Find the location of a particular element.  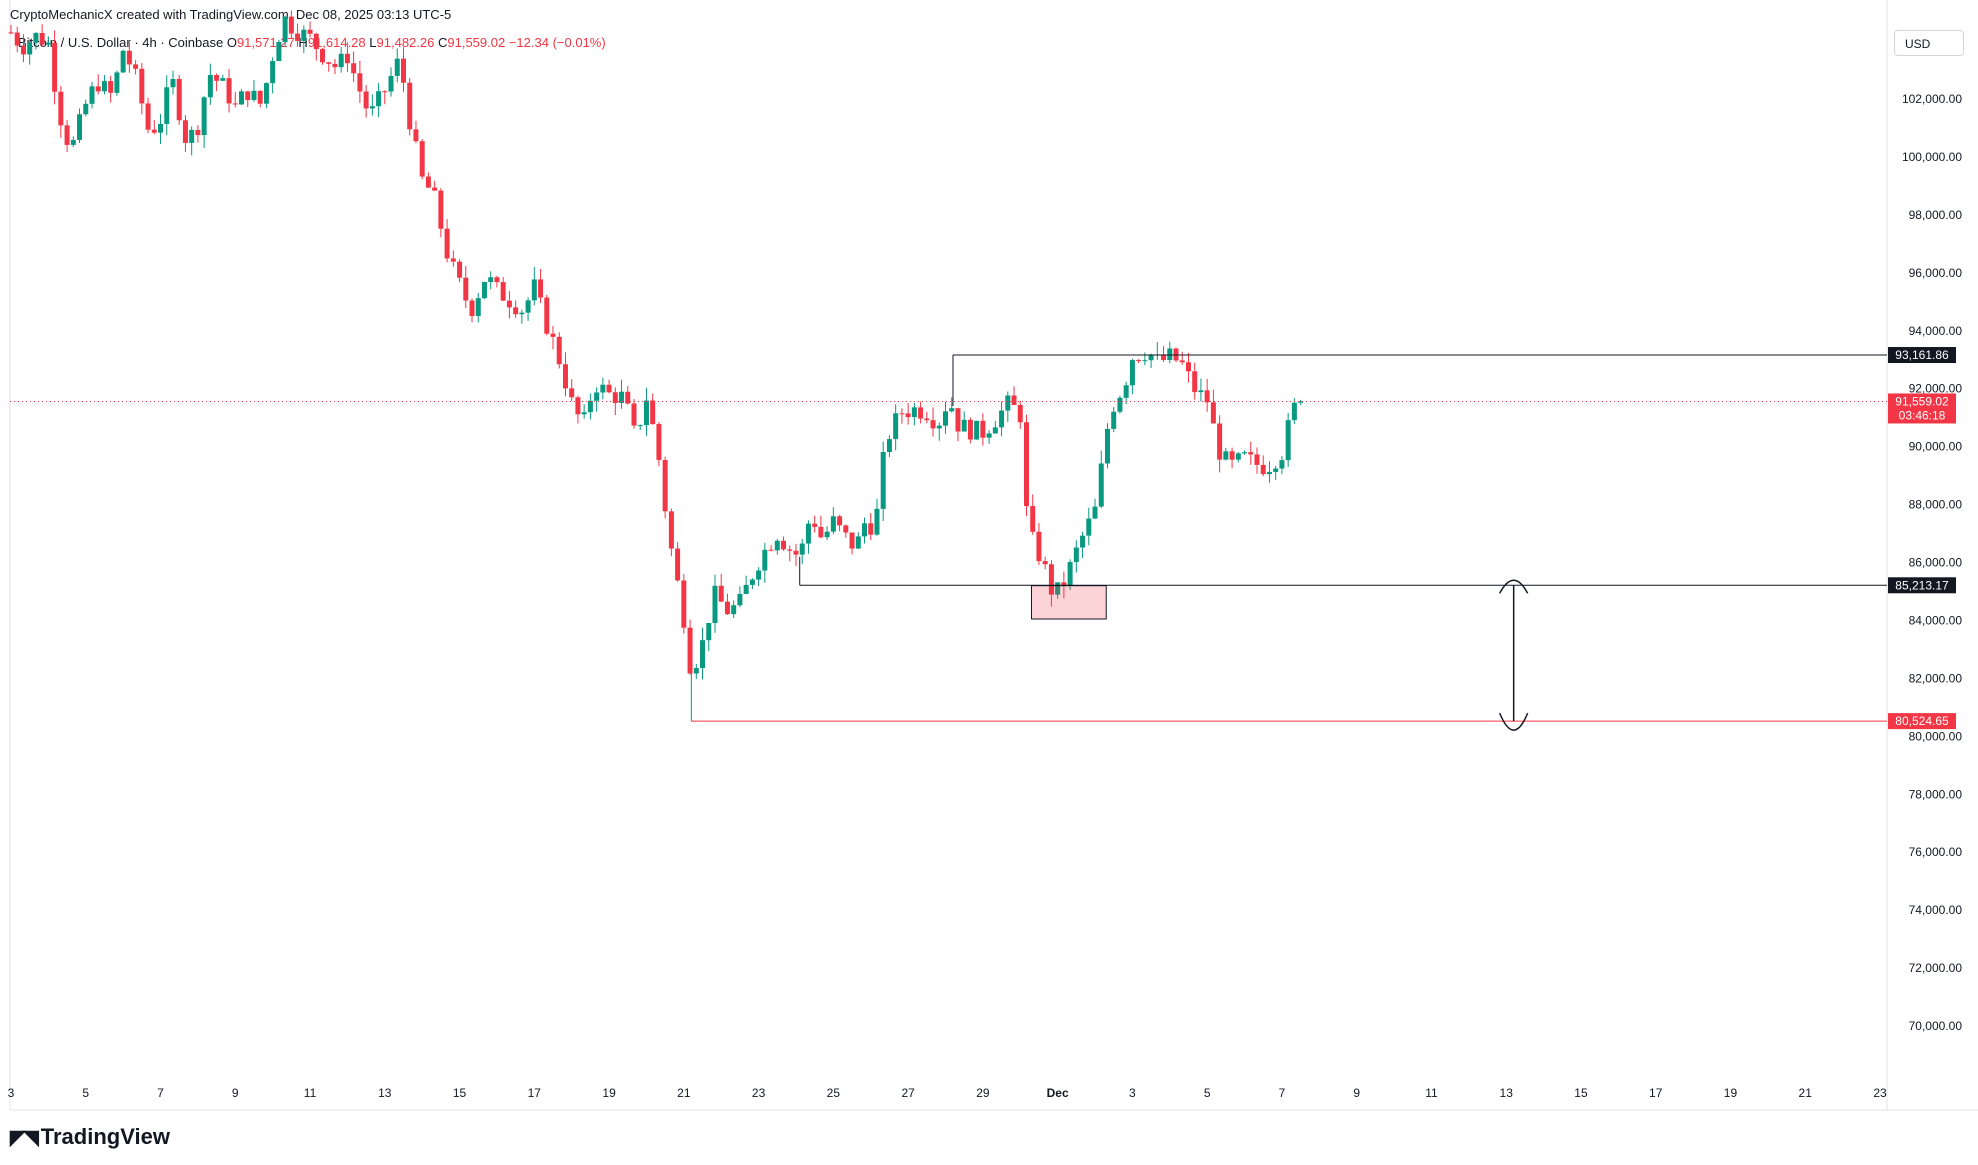

y-tick-label: 76,000.00 is located at coordinates (1936, 852).